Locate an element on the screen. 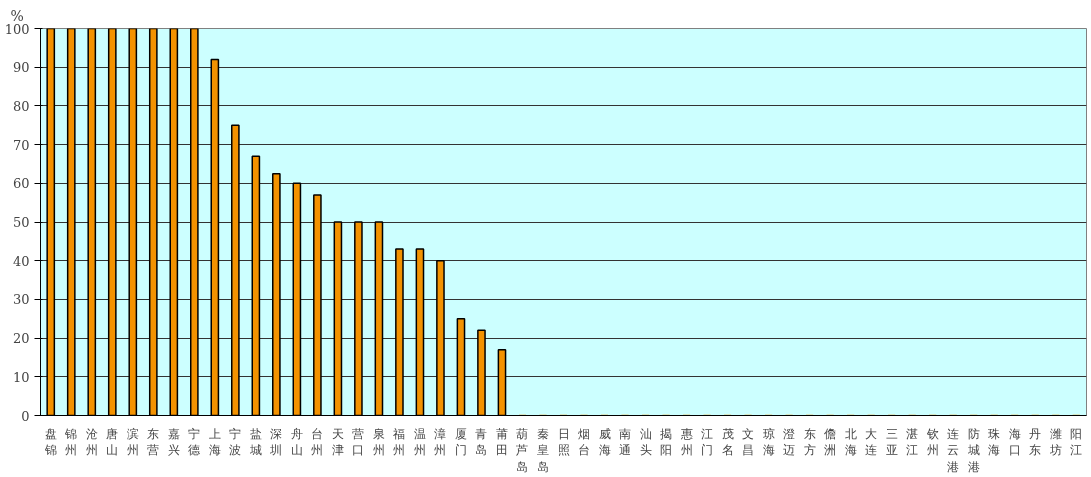 Image resolution: width=1091 pixels, height=477 pixels. x-tick-label: 茂名 is located at coordinates (727, 442).